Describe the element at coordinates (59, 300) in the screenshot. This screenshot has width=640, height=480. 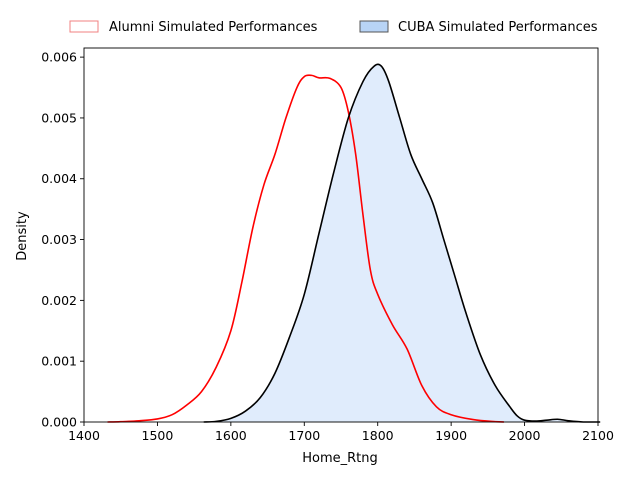
I see `y-tick-label: 0.002` at that location.